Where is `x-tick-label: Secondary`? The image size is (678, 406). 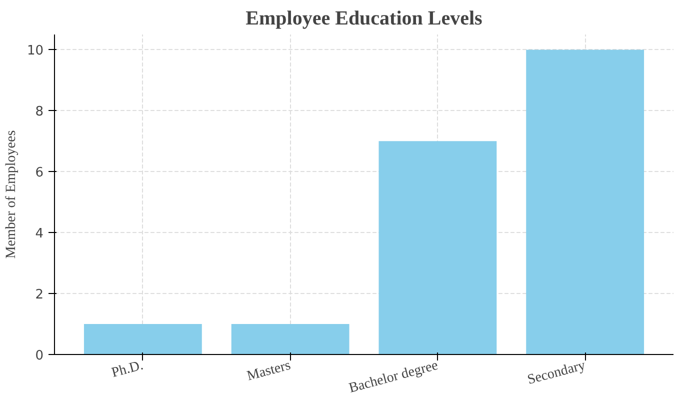 x-tick-label: Secondary is located at coordinates (557, 373).